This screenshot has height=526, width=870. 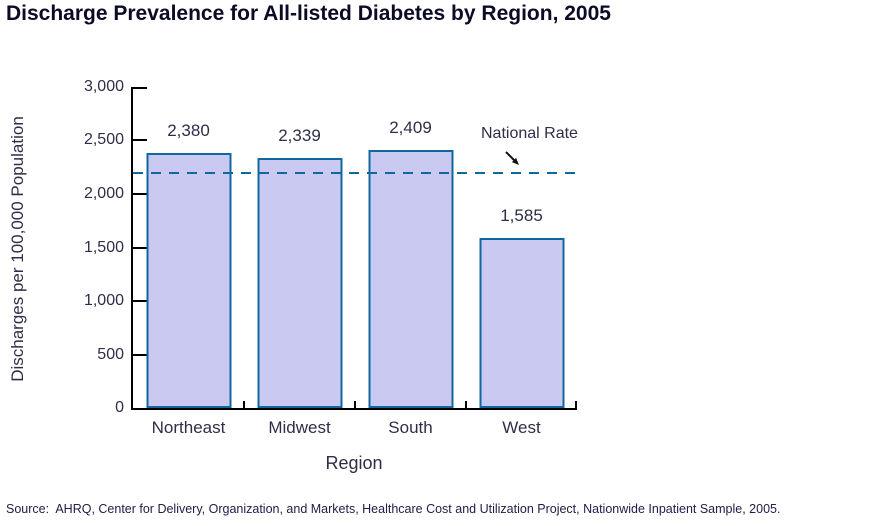 I want to click on bar-slot: 1,585 West, so click(x=521, y=262).